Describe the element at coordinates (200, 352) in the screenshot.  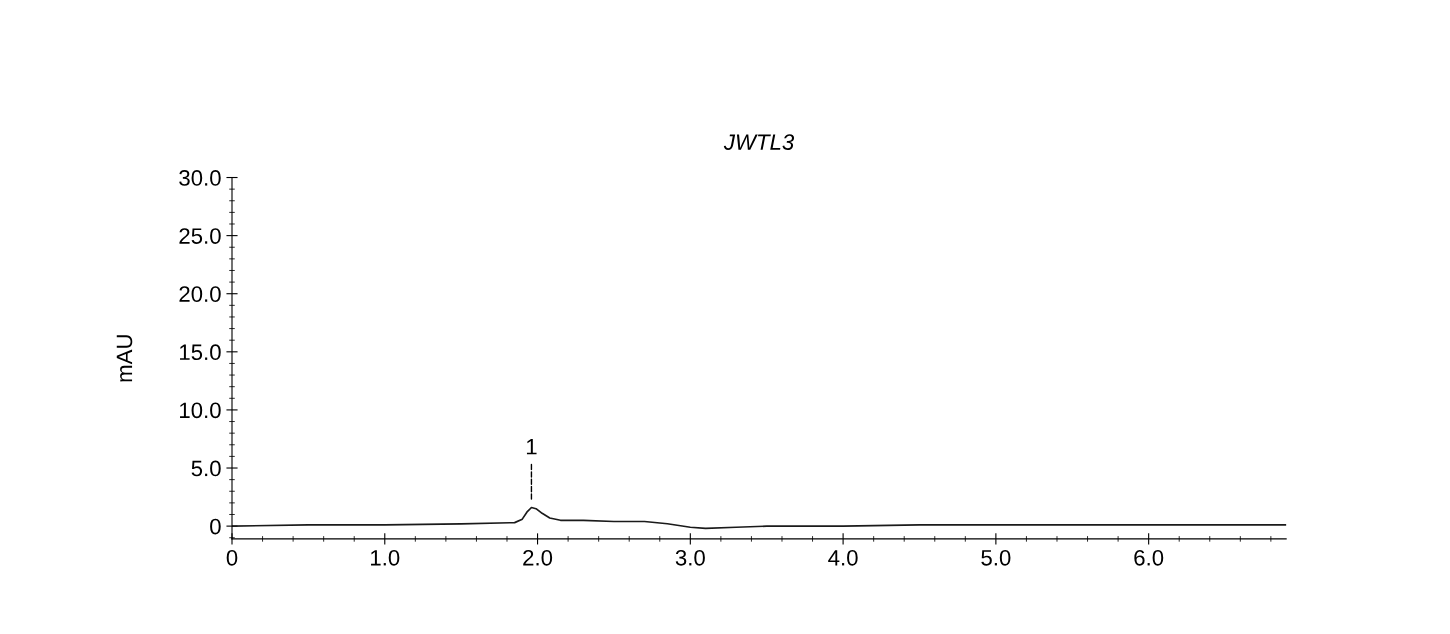
I see `y-tick-label: 15.0` at that location.